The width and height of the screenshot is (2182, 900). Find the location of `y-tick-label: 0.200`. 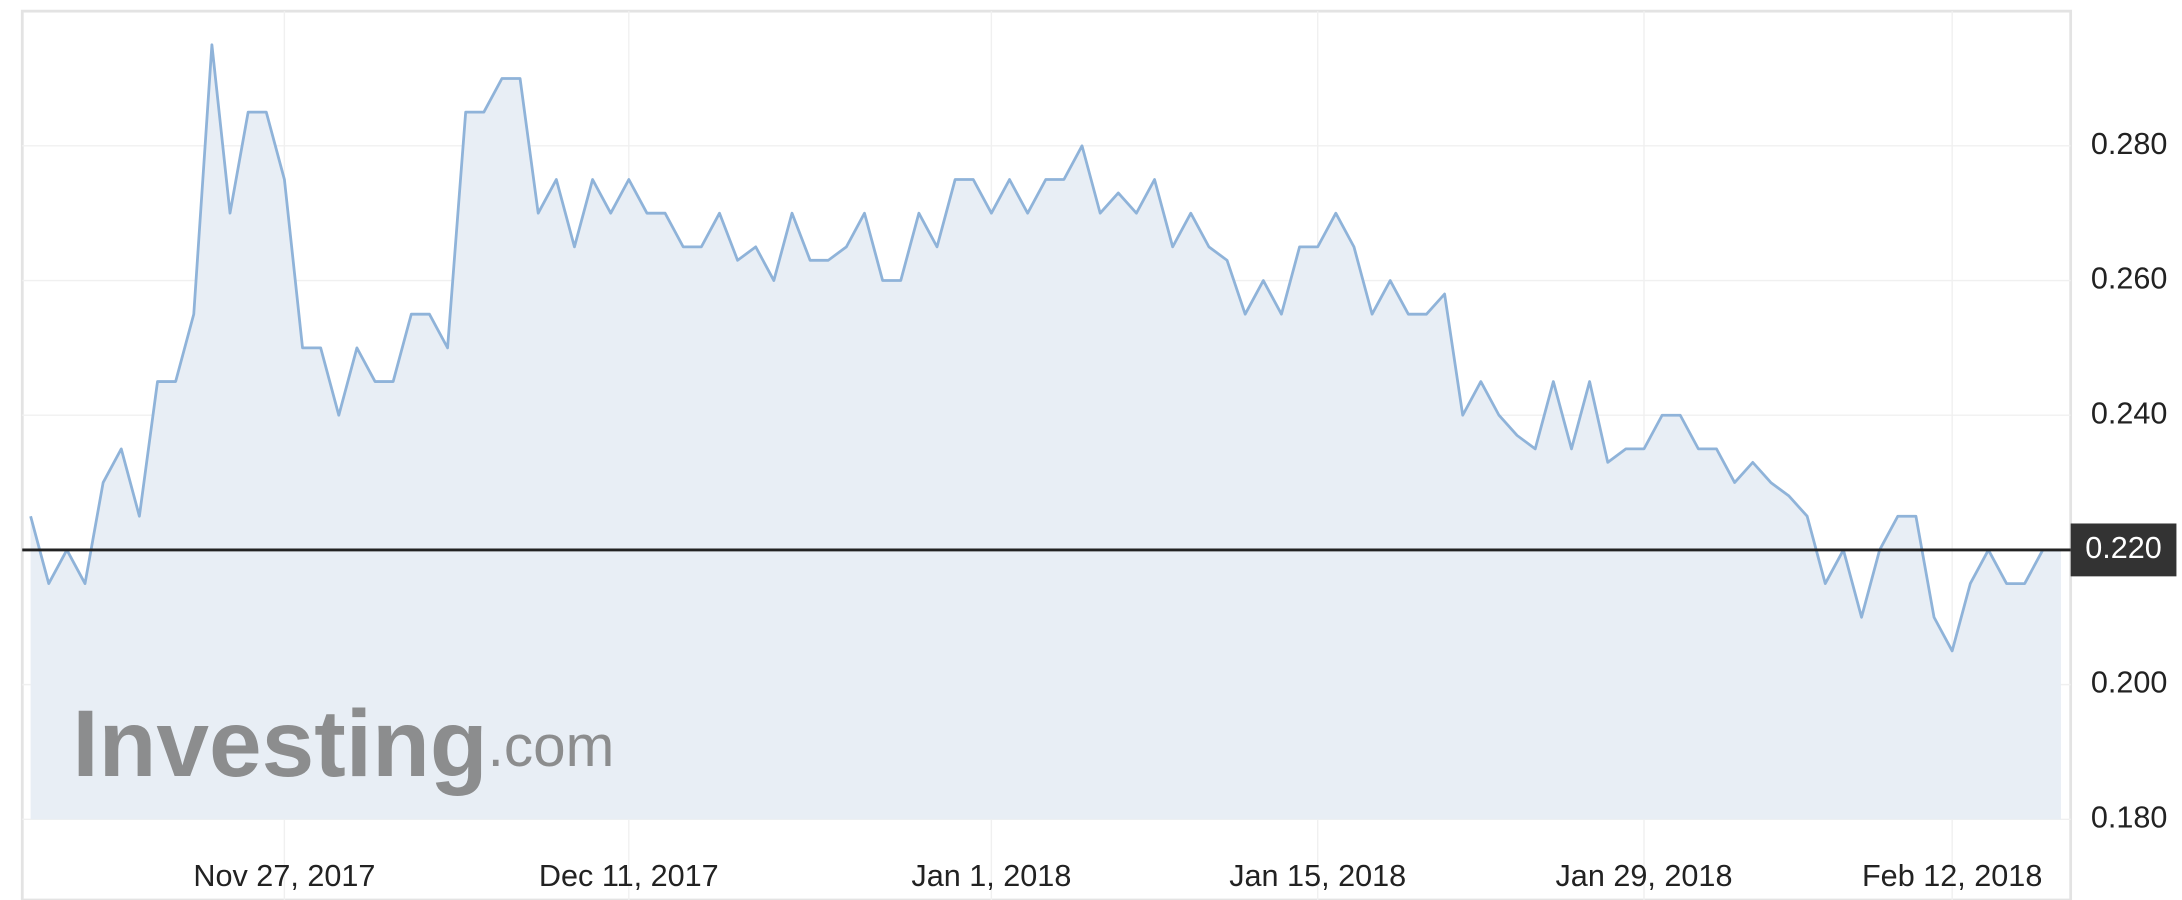

y-tick-label: 0.200 is located at coordinates (2129, 683).